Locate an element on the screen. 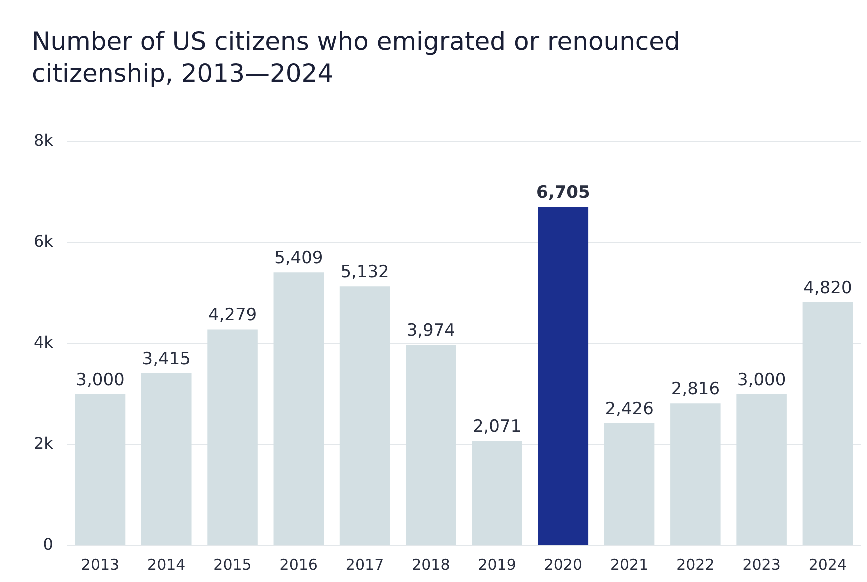  data-label: 2,426 is located at coordinates (629, 409).